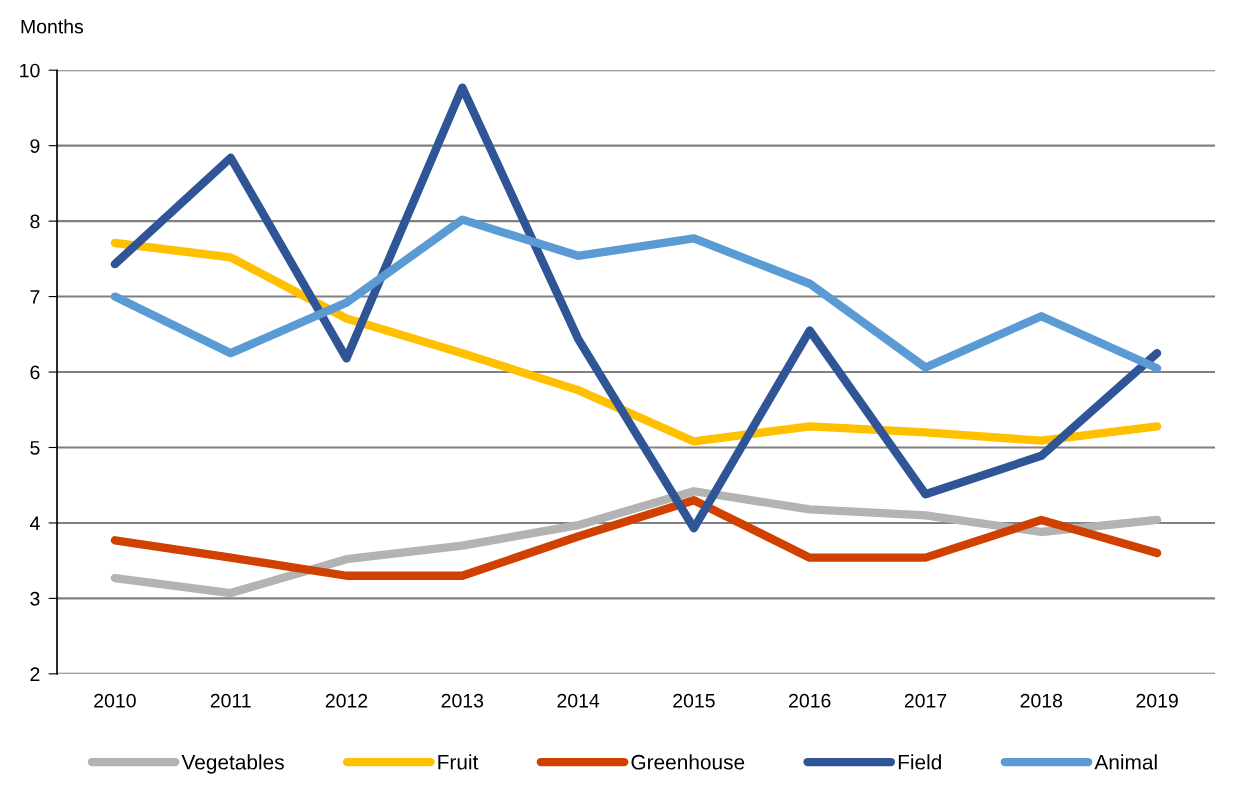 This screenshot has width=1250, height=807. What do you see at coordinates (919, 762) in the screenshot?
I see `legend-label: Field` at bounding box center [919, 762].